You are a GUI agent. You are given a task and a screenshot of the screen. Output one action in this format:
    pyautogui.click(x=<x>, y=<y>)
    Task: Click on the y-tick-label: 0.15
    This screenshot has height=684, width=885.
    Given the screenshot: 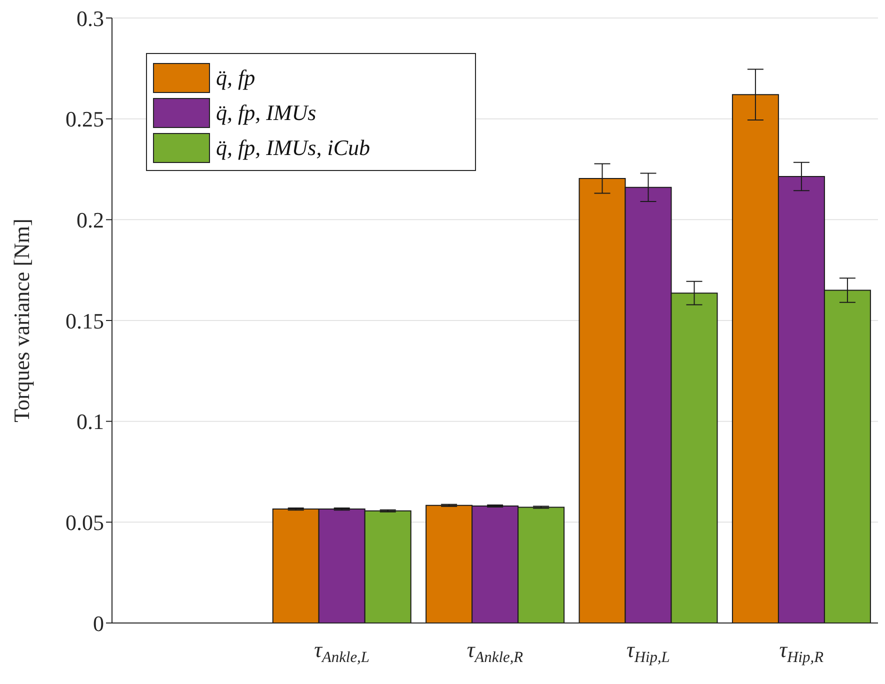 What is the action you would take?
    pyautogui.click(x=85, y=321)
    